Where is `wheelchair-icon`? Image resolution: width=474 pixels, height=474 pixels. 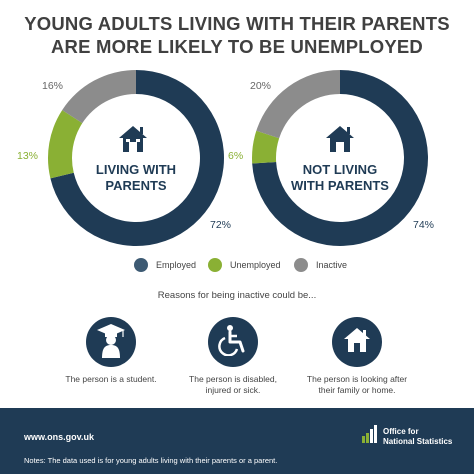
wheelchair-icon is located at coordinates (233, 342).